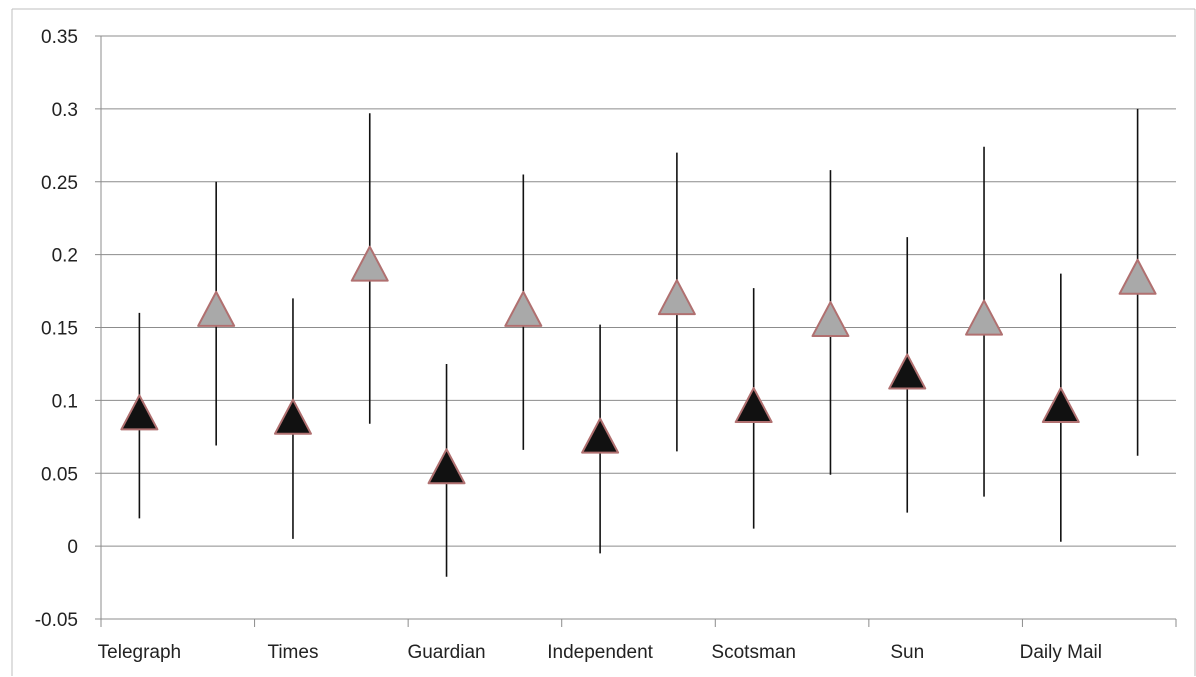 The image size is (1196, 677). What do you see at coordinates (446, 652) in the screenshot?
I see `x-tick-label: Guardian` at bounding box center [446, 652].